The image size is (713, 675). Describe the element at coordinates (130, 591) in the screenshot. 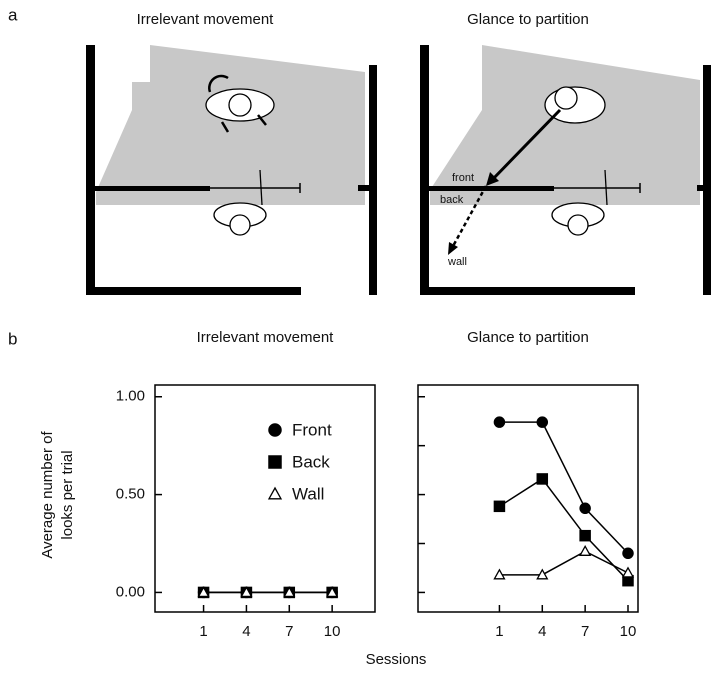

I see `y-tick-label: 0.00` at that location.